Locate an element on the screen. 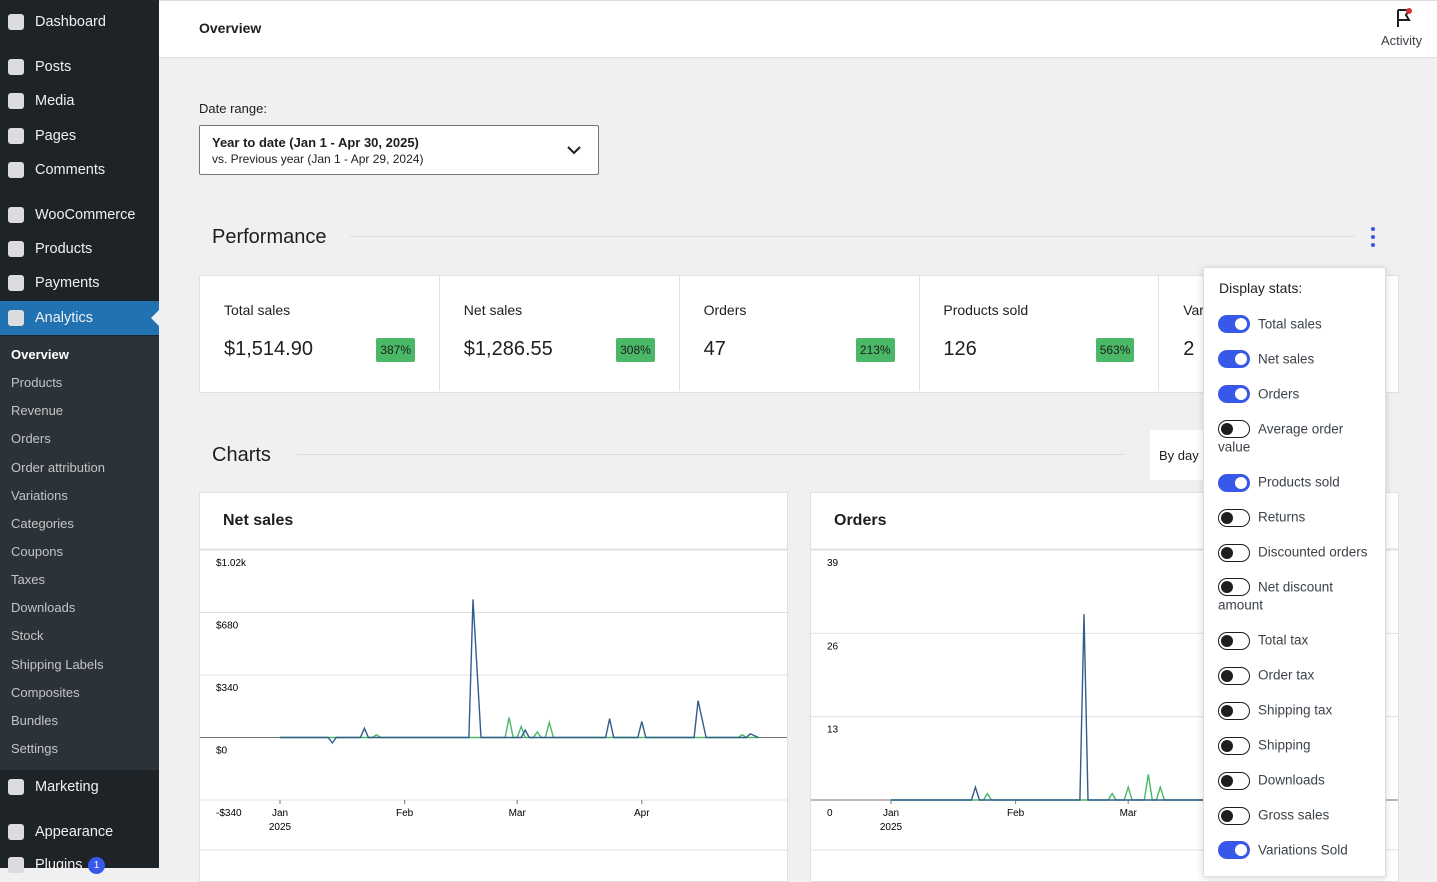 This screenshot has height=882, width=1437. stat-option: Variations Sold is located at coordinates (1297, 850).